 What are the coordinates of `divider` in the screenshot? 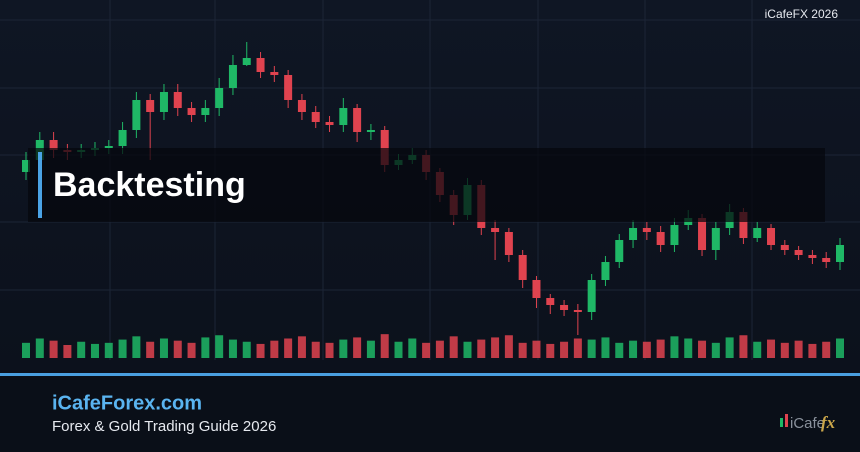 It's located at (430, 374).